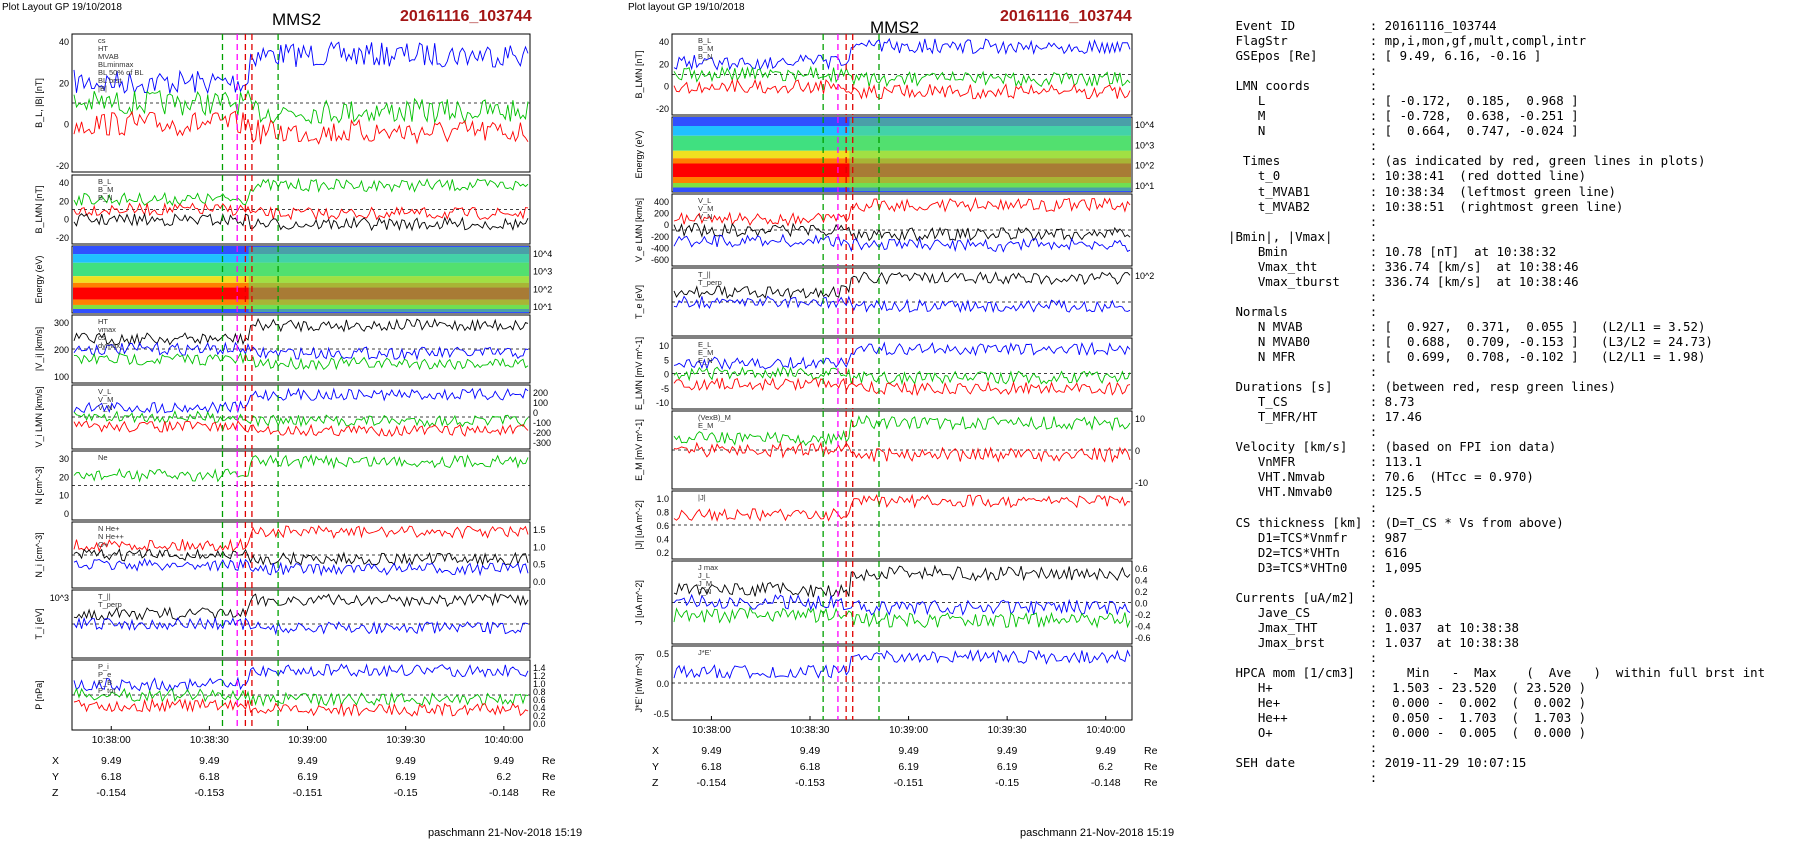 This screenshot has width=1804, height=841. Describe the element at coordinates (104, 596) in the screenshot. I see `left-legend-entry: T_||` at that location.